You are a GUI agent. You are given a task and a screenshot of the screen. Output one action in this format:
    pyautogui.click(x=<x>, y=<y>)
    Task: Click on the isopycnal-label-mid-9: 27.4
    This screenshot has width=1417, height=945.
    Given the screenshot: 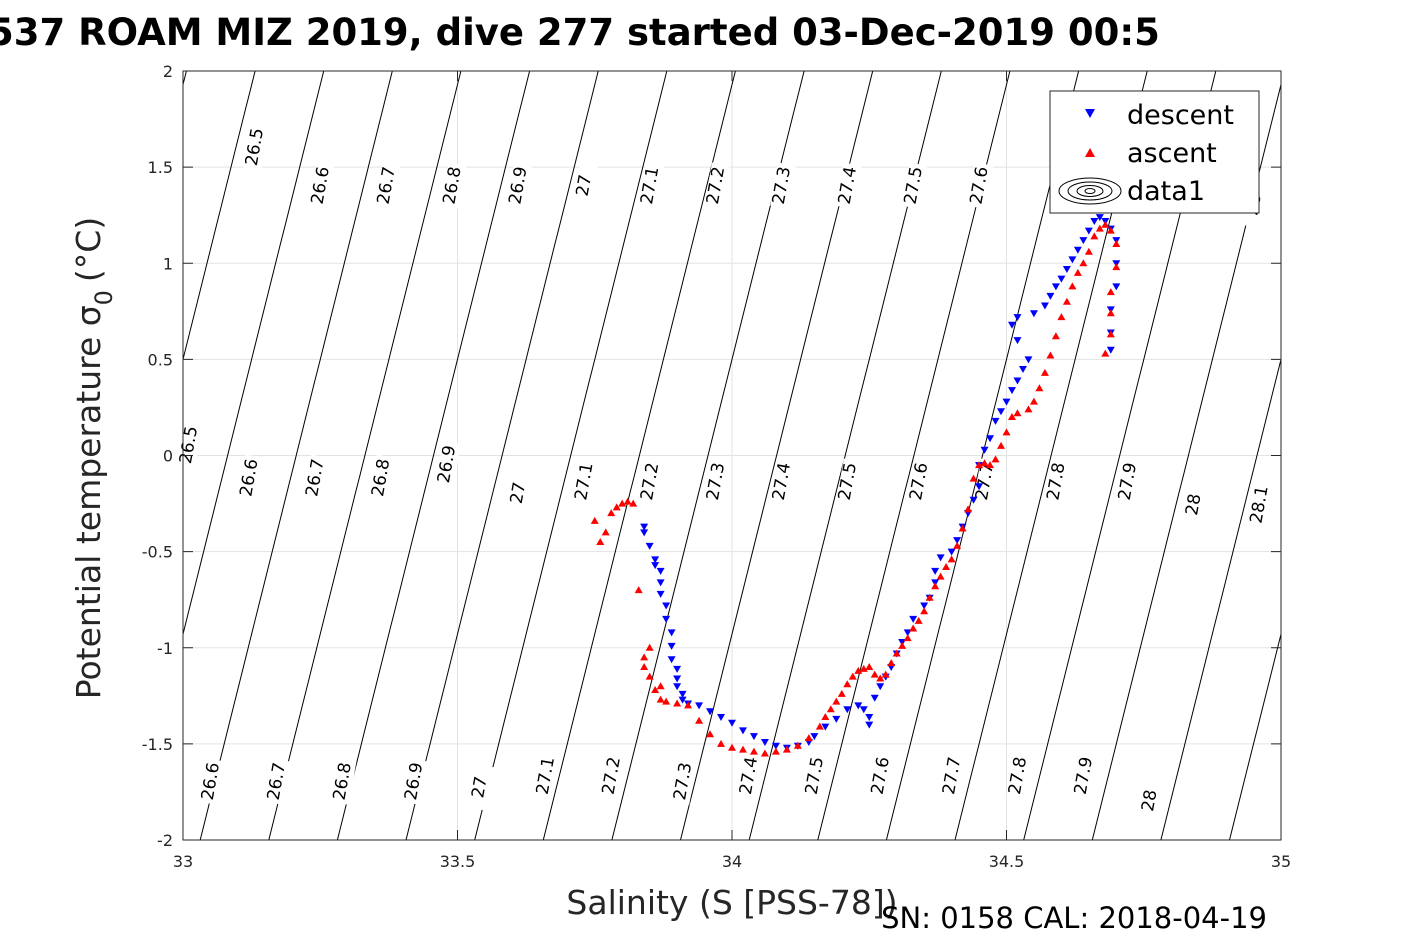 What is the action you would take?
    pyautogui.click(x=782, y=481)
    